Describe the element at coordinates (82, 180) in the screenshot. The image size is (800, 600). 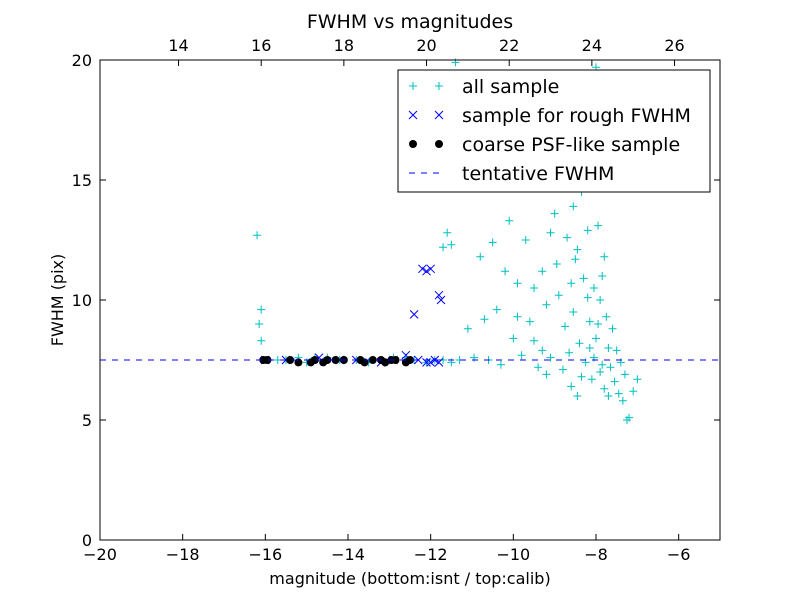
I see `y-tick-label: 15` at that location.